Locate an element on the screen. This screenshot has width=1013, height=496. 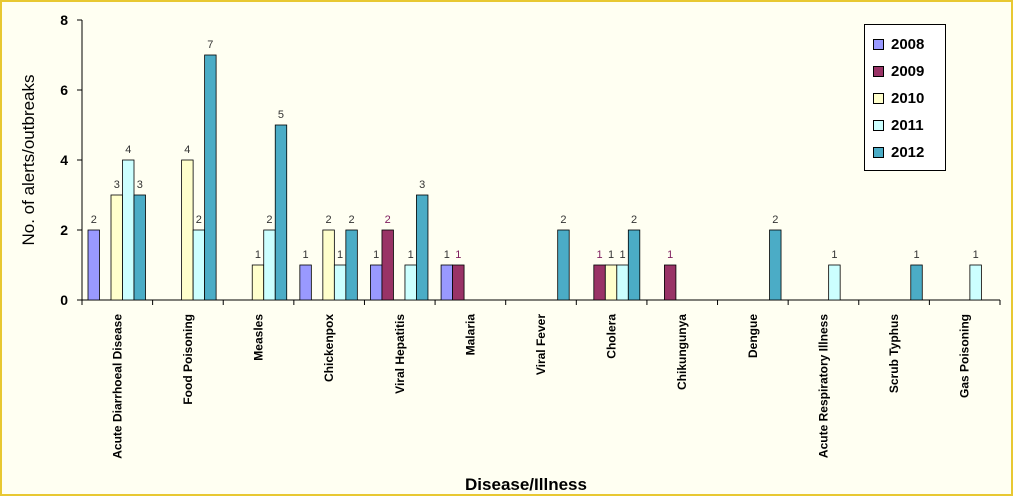
x-tick-label: Cholera is located at coordinates (612, 336).